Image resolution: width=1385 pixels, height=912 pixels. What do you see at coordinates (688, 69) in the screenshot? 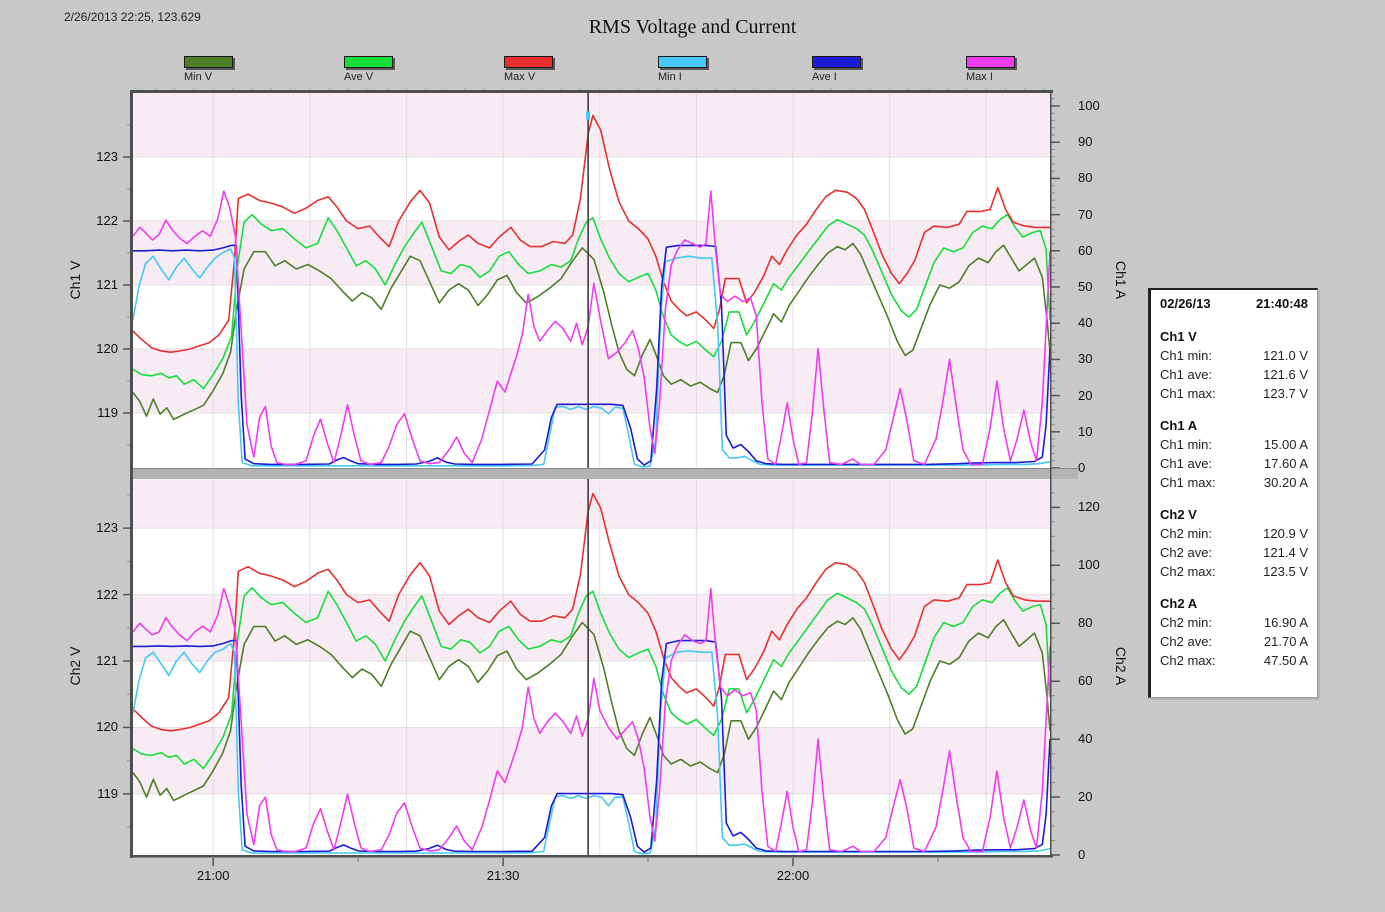
I see `legend-item-min-i: Min I` at bounding box center [688, 69].